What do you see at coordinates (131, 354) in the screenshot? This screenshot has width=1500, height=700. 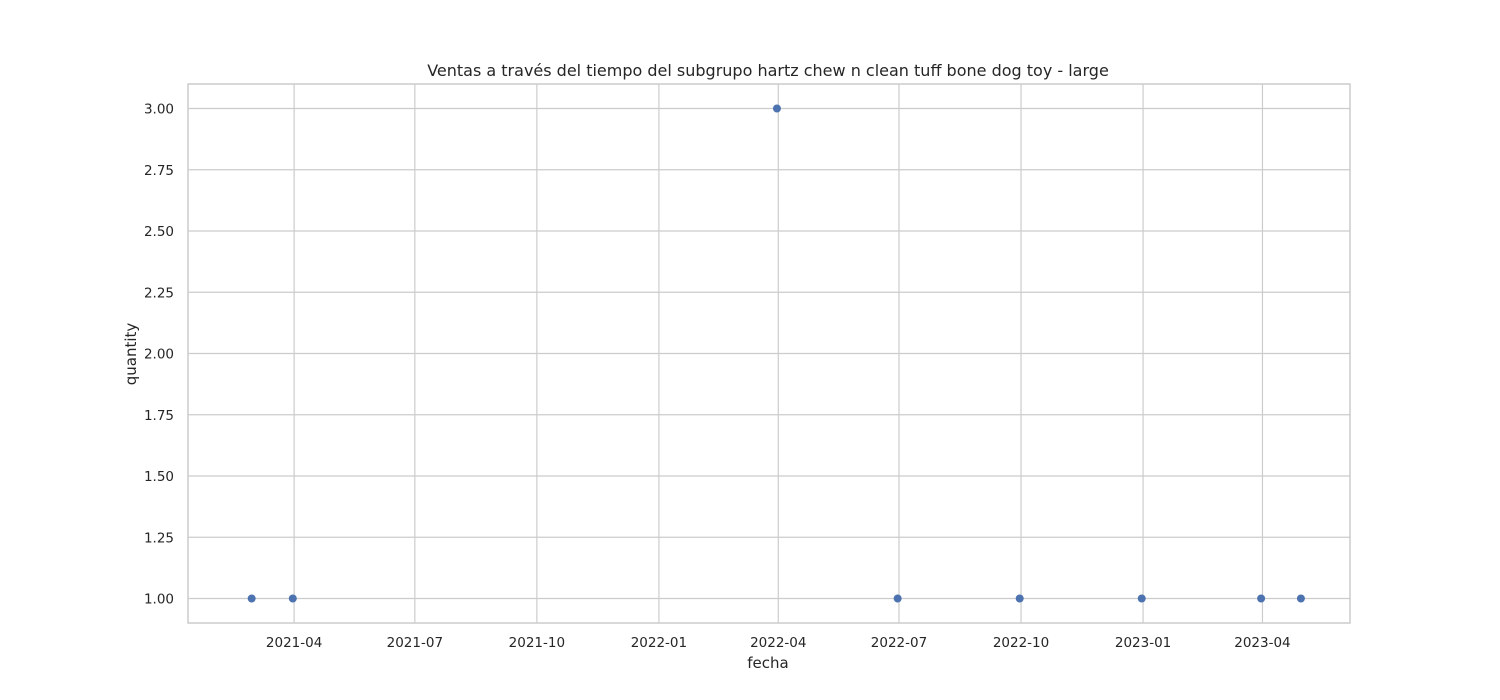 I see `y-axis-label: quantity` at bounding box center [131, 354].